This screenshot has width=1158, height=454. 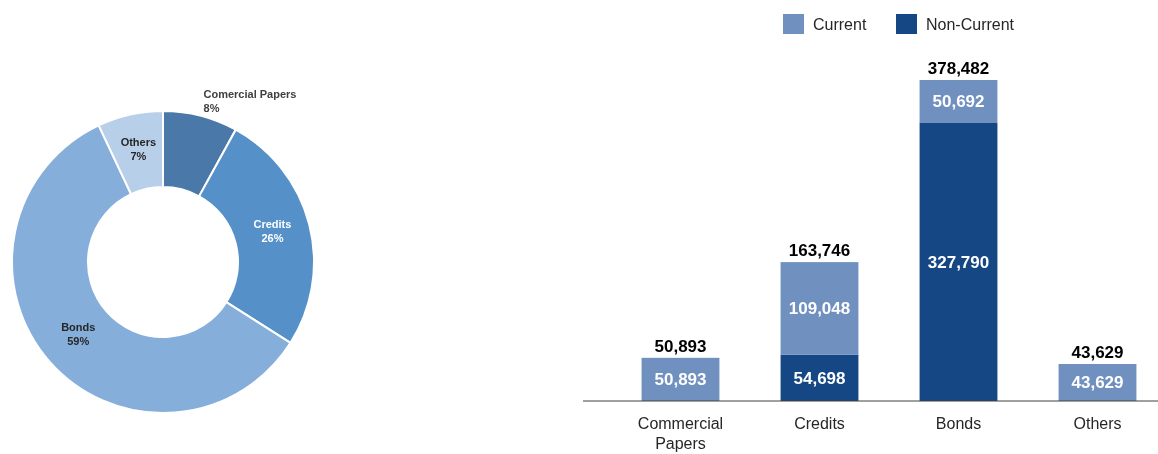 I want to click on total-label: 50,893, so click(x=680, y=346).